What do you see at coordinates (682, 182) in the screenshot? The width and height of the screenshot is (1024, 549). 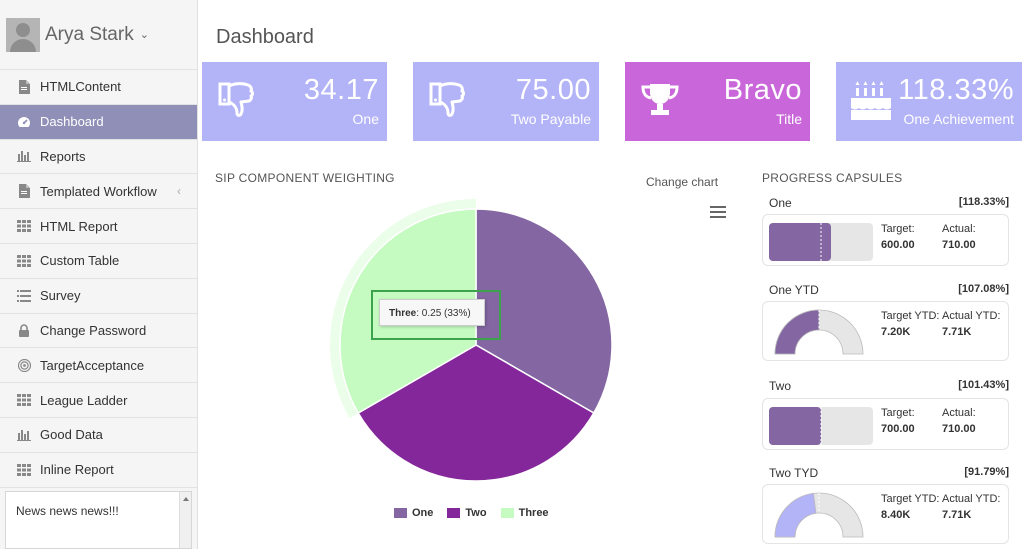 I see `change-chart-link: Change chart` at bounding box center [682, 182].